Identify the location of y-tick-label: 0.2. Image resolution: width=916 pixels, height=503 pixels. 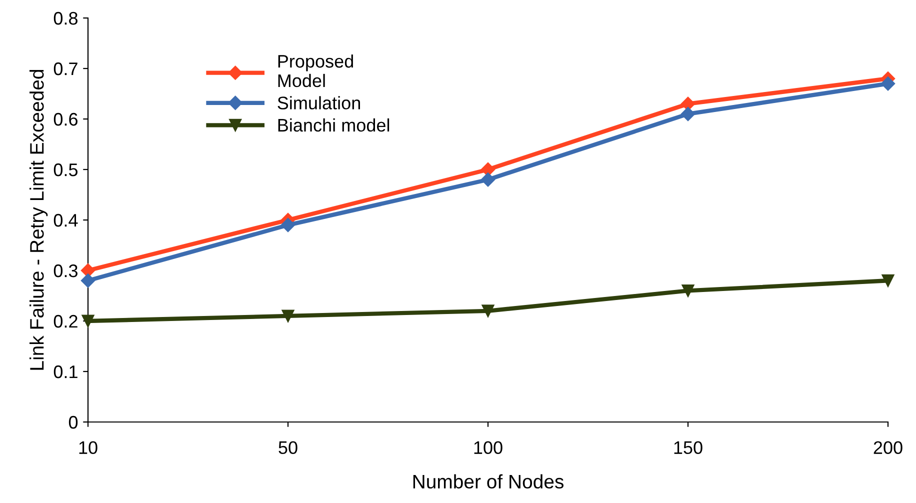
(66, 321).